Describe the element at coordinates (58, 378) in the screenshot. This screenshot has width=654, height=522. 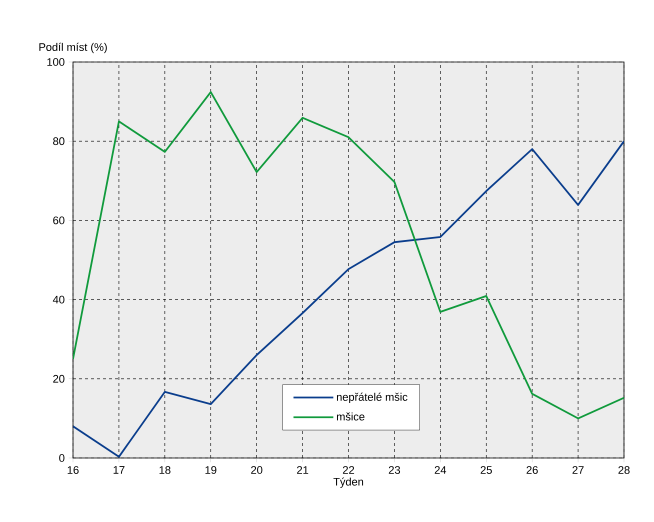
I see `y-tick-label: 20` at that location.